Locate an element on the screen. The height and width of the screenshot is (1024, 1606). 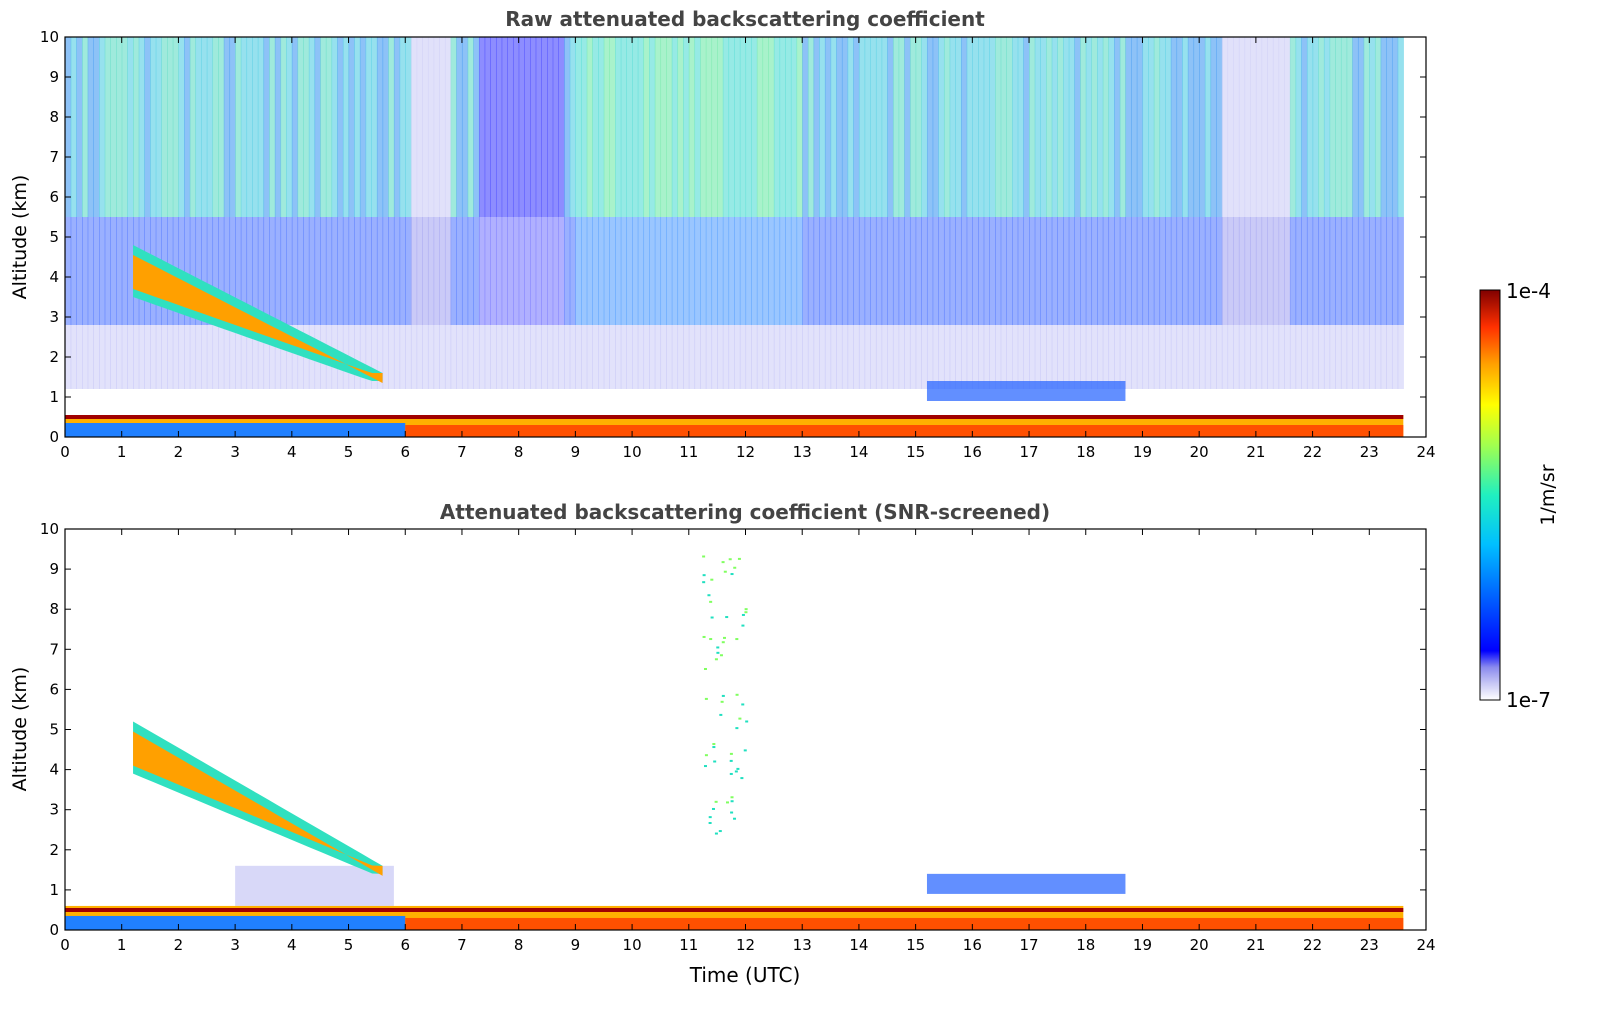
y-tick-label: 5 is located at coordinates (54, 237).